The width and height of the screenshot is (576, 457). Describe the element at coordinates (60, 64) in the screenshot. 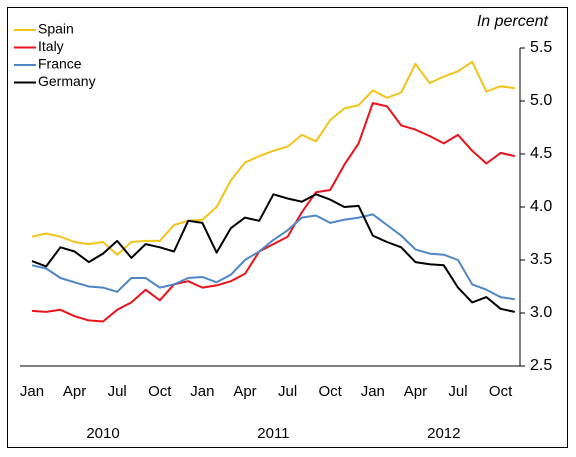

I see `legend-label: France` at that location.